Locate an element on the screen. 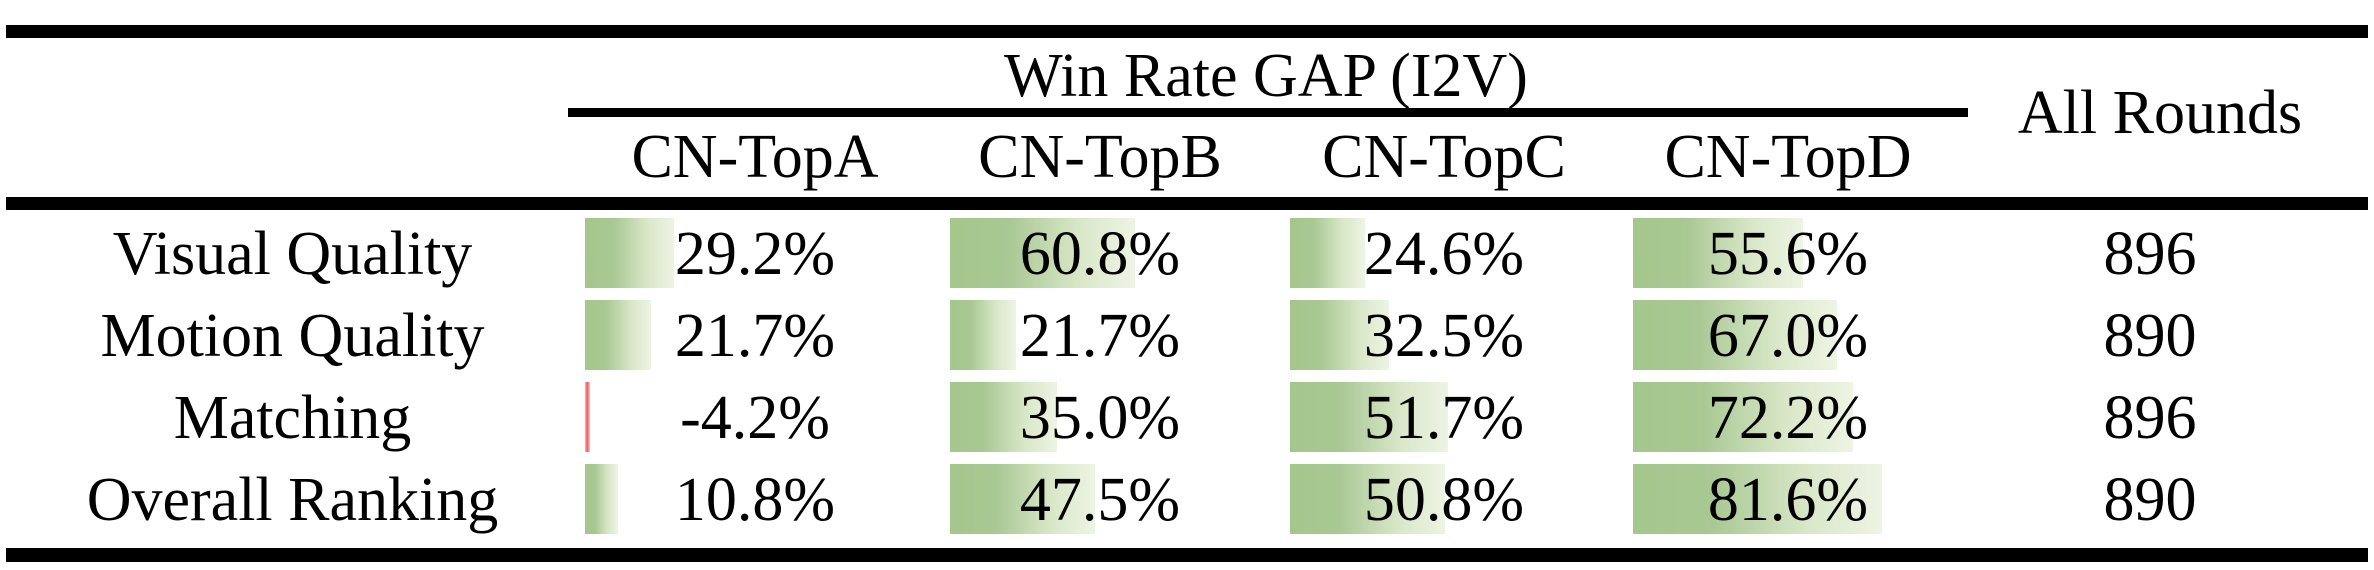  cell-value: 72.2% is located at coordinates (1788, 418).